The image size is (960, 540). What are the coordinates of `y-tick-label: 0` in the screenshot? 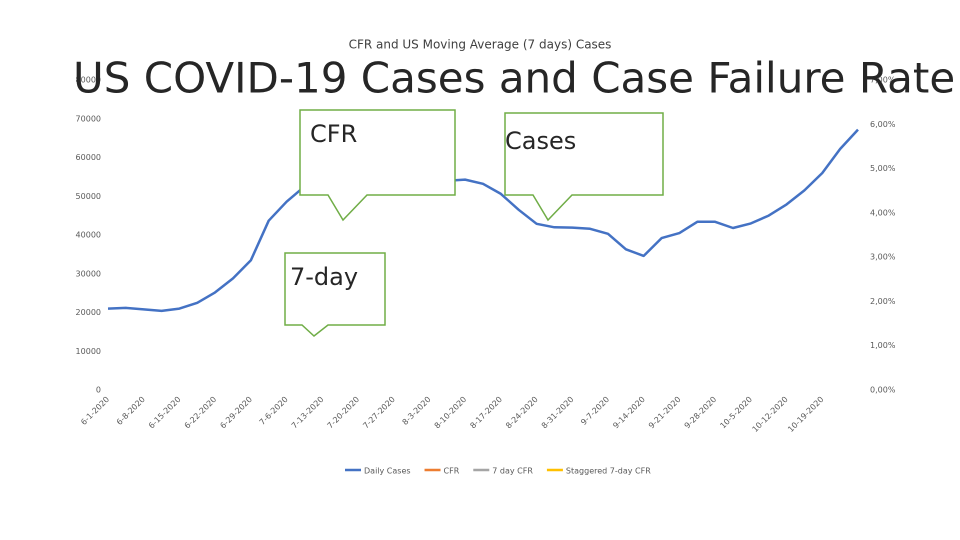 It's located at (98, 390).